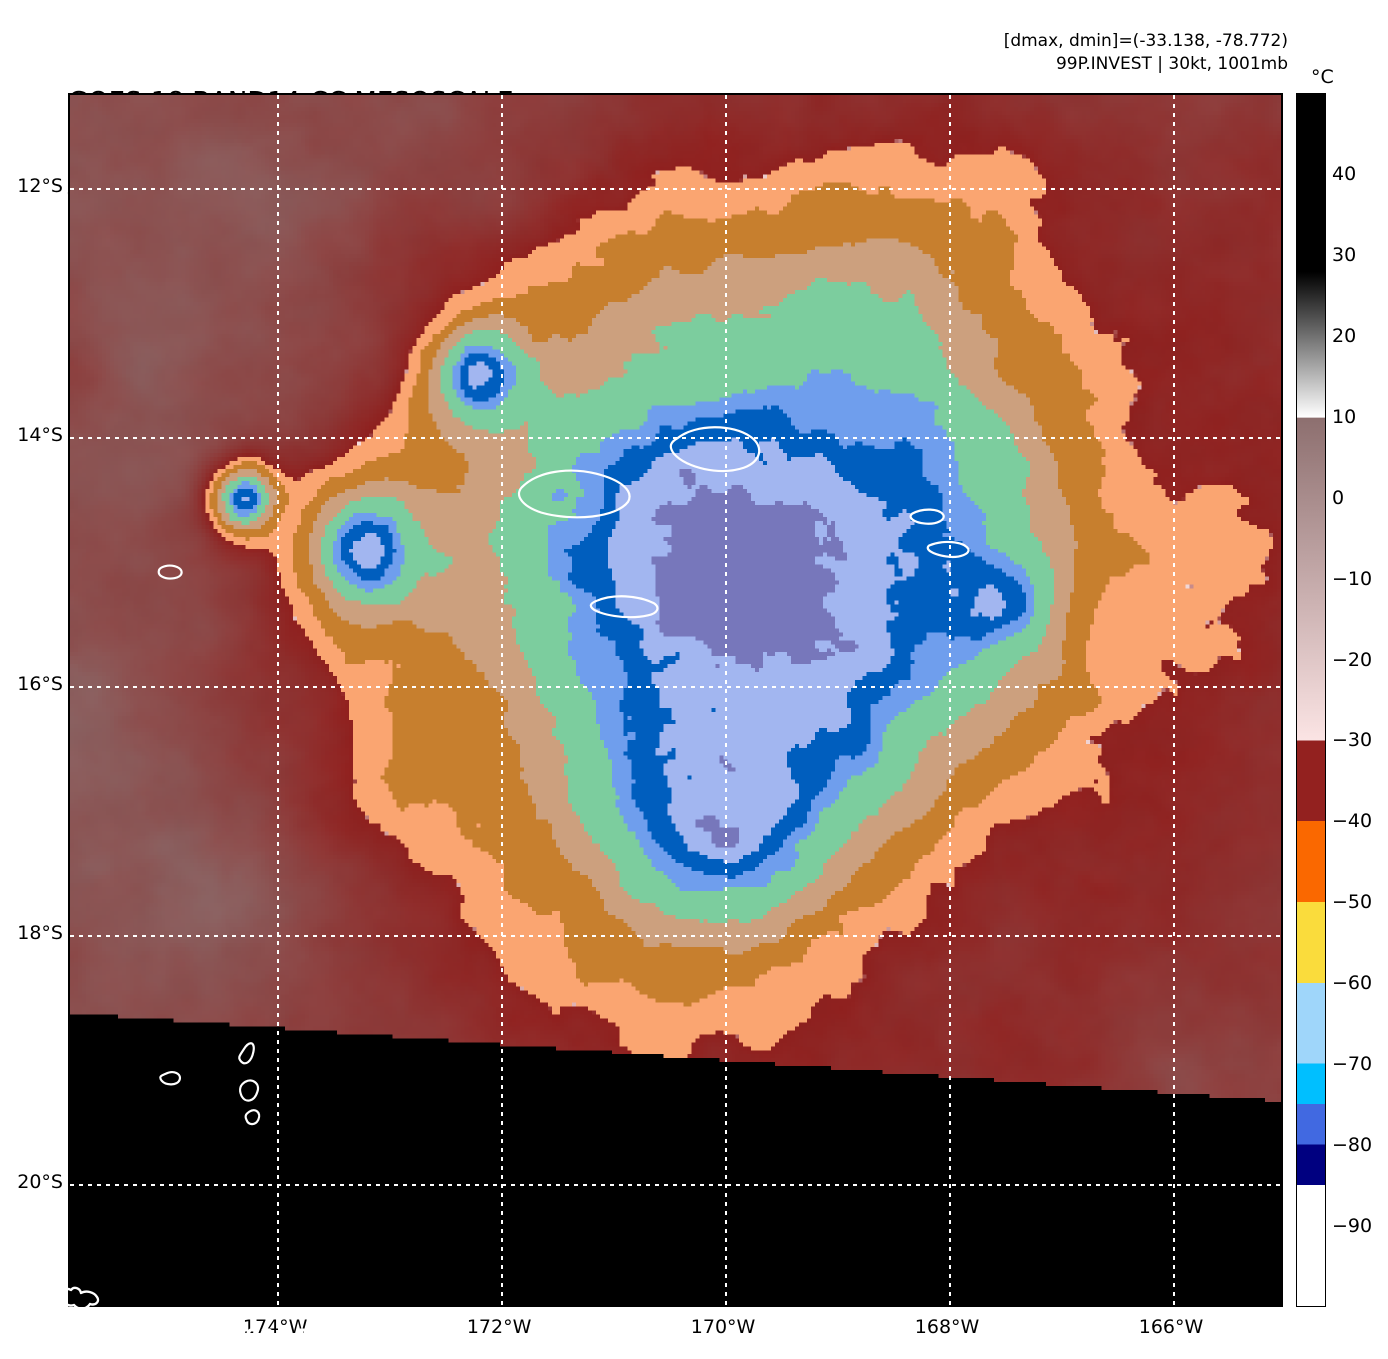  What do you see at coordinates (1352, 821) in the screenshot?
I see `colorbar-tick--40: −40` at bounding box center [1352, 821].